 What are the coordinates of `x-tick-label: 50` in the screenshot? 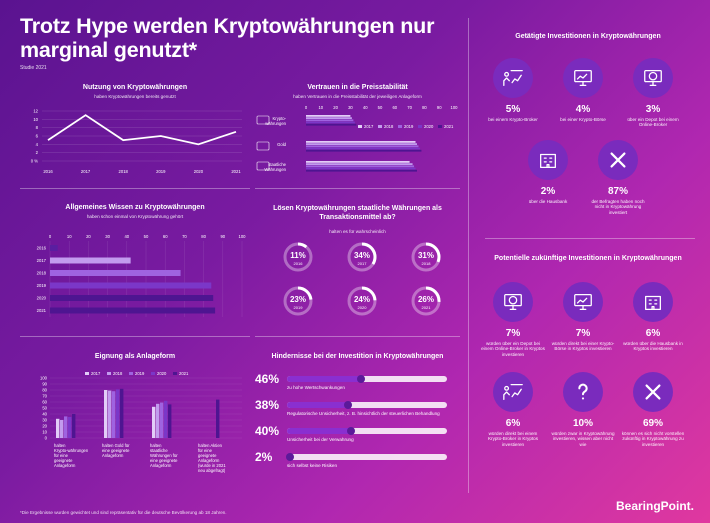 It's located at (146, 236).